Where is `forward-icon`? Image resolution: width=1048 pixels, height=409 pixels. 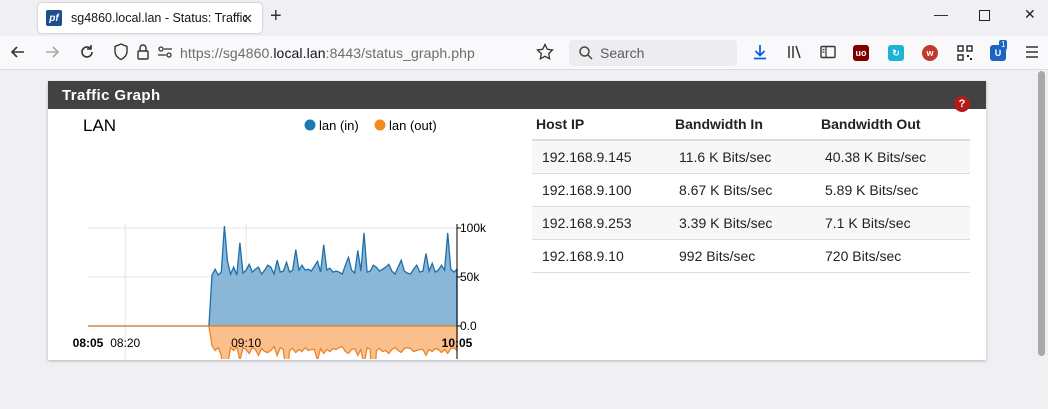
forward-icon is located at coordinates (52, 54).